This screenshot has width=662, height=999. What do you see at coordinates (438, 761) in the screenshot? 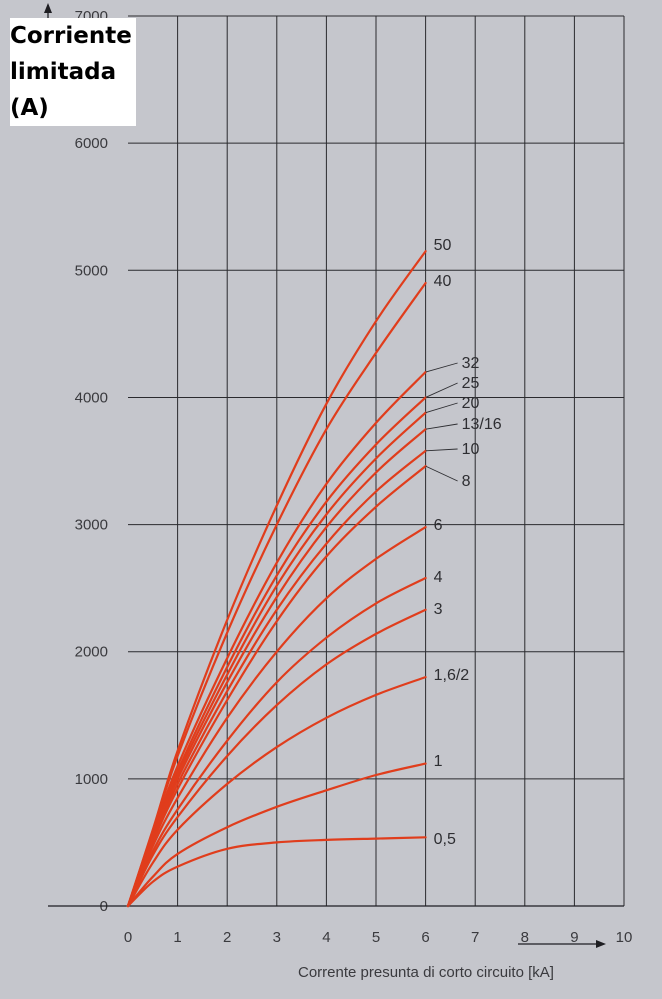
I see `curve-label-1: 1` at bounding box center [438, 761].